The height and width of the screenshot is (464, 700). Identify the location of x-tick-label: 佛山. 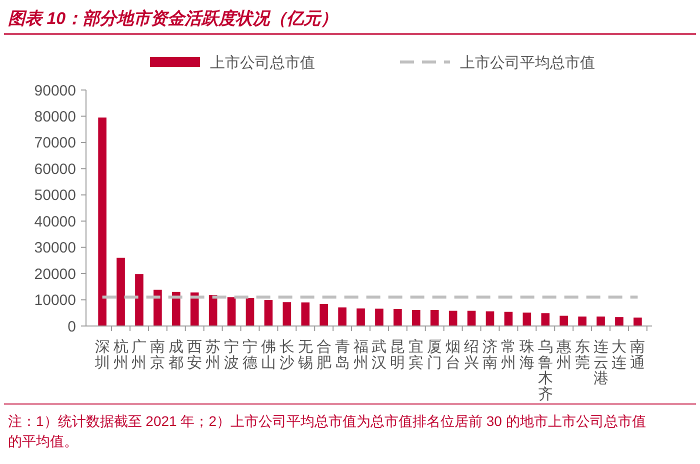
(268, 355).